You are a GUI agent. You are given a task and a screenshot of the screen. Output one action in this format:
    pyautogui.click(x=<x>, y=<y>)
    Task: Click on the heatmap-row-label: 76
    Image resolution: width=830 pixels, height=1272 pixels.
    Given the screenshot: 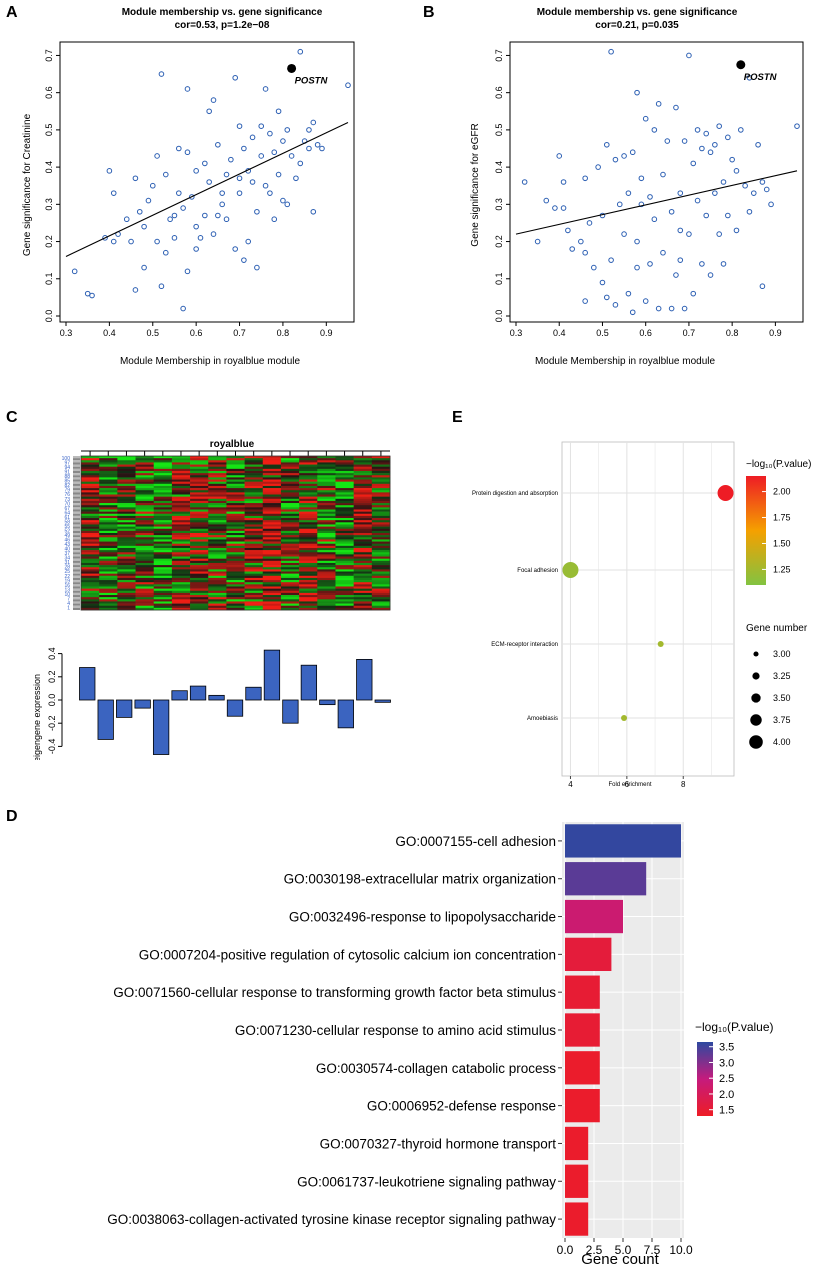 What is the action you would take?
    pyautogui.click(x=67, y=495)
    